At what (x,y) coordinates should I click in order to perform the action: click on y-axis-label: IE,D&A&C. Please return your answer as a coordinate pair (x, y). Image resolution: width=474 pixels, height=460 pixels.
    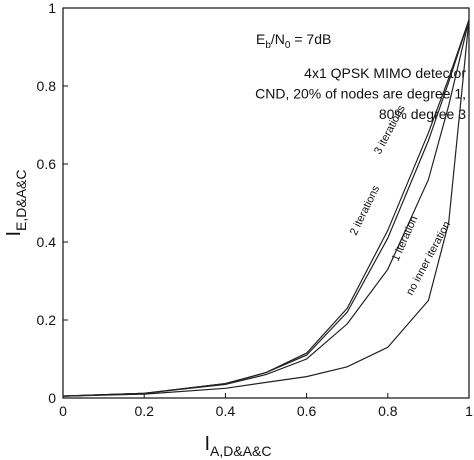
    Looking at the image, I should click on (16, 202).